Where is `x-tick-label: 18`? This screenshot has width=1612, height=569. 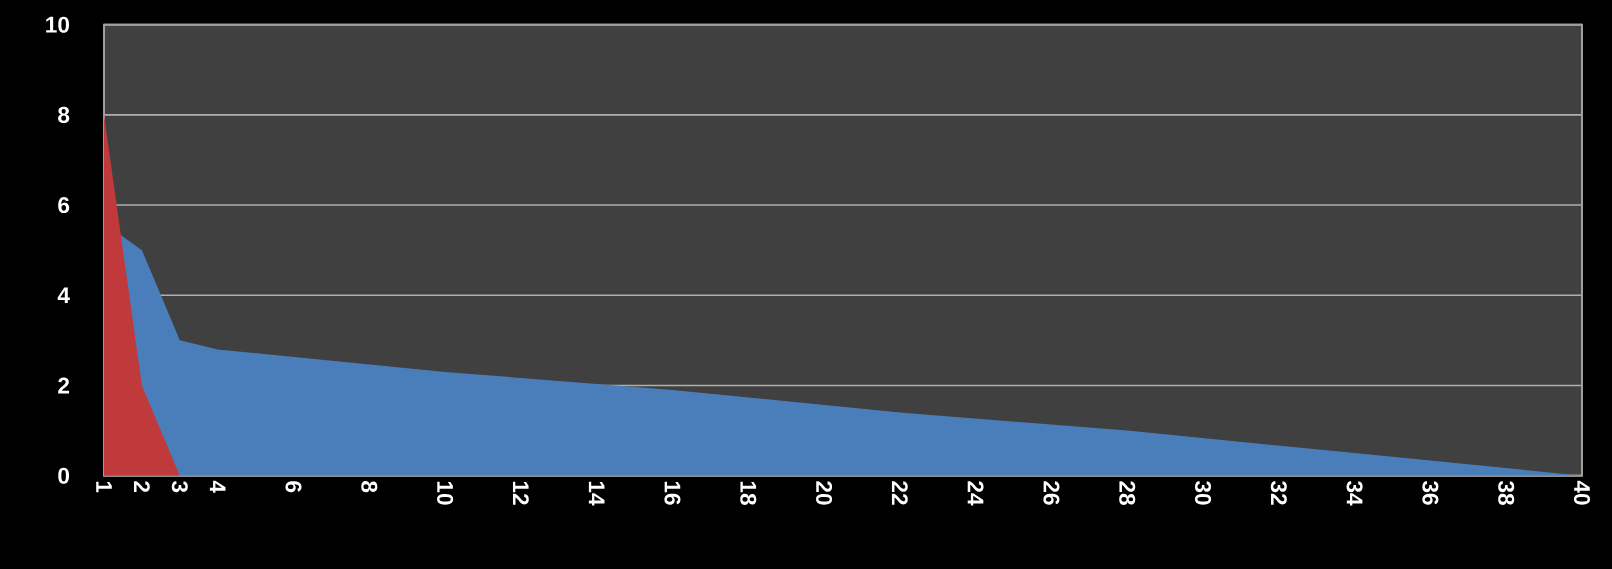 x-tick-label: 18 is located at coordinates (748, 493).